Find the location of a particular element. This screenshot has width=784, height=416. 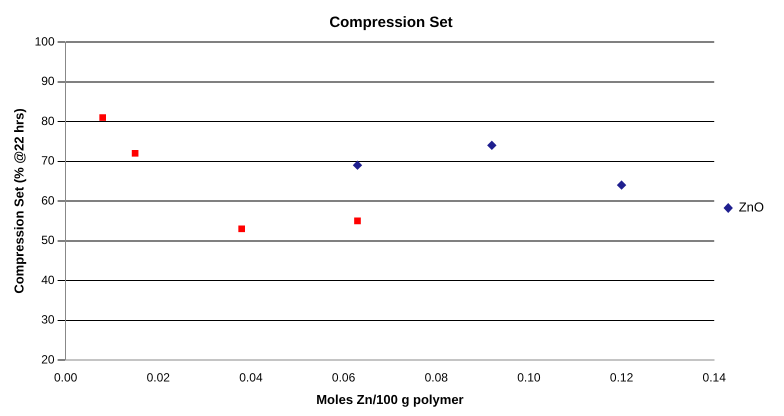

x-tick-label: 0.00 is located at coordinates (66, 377).